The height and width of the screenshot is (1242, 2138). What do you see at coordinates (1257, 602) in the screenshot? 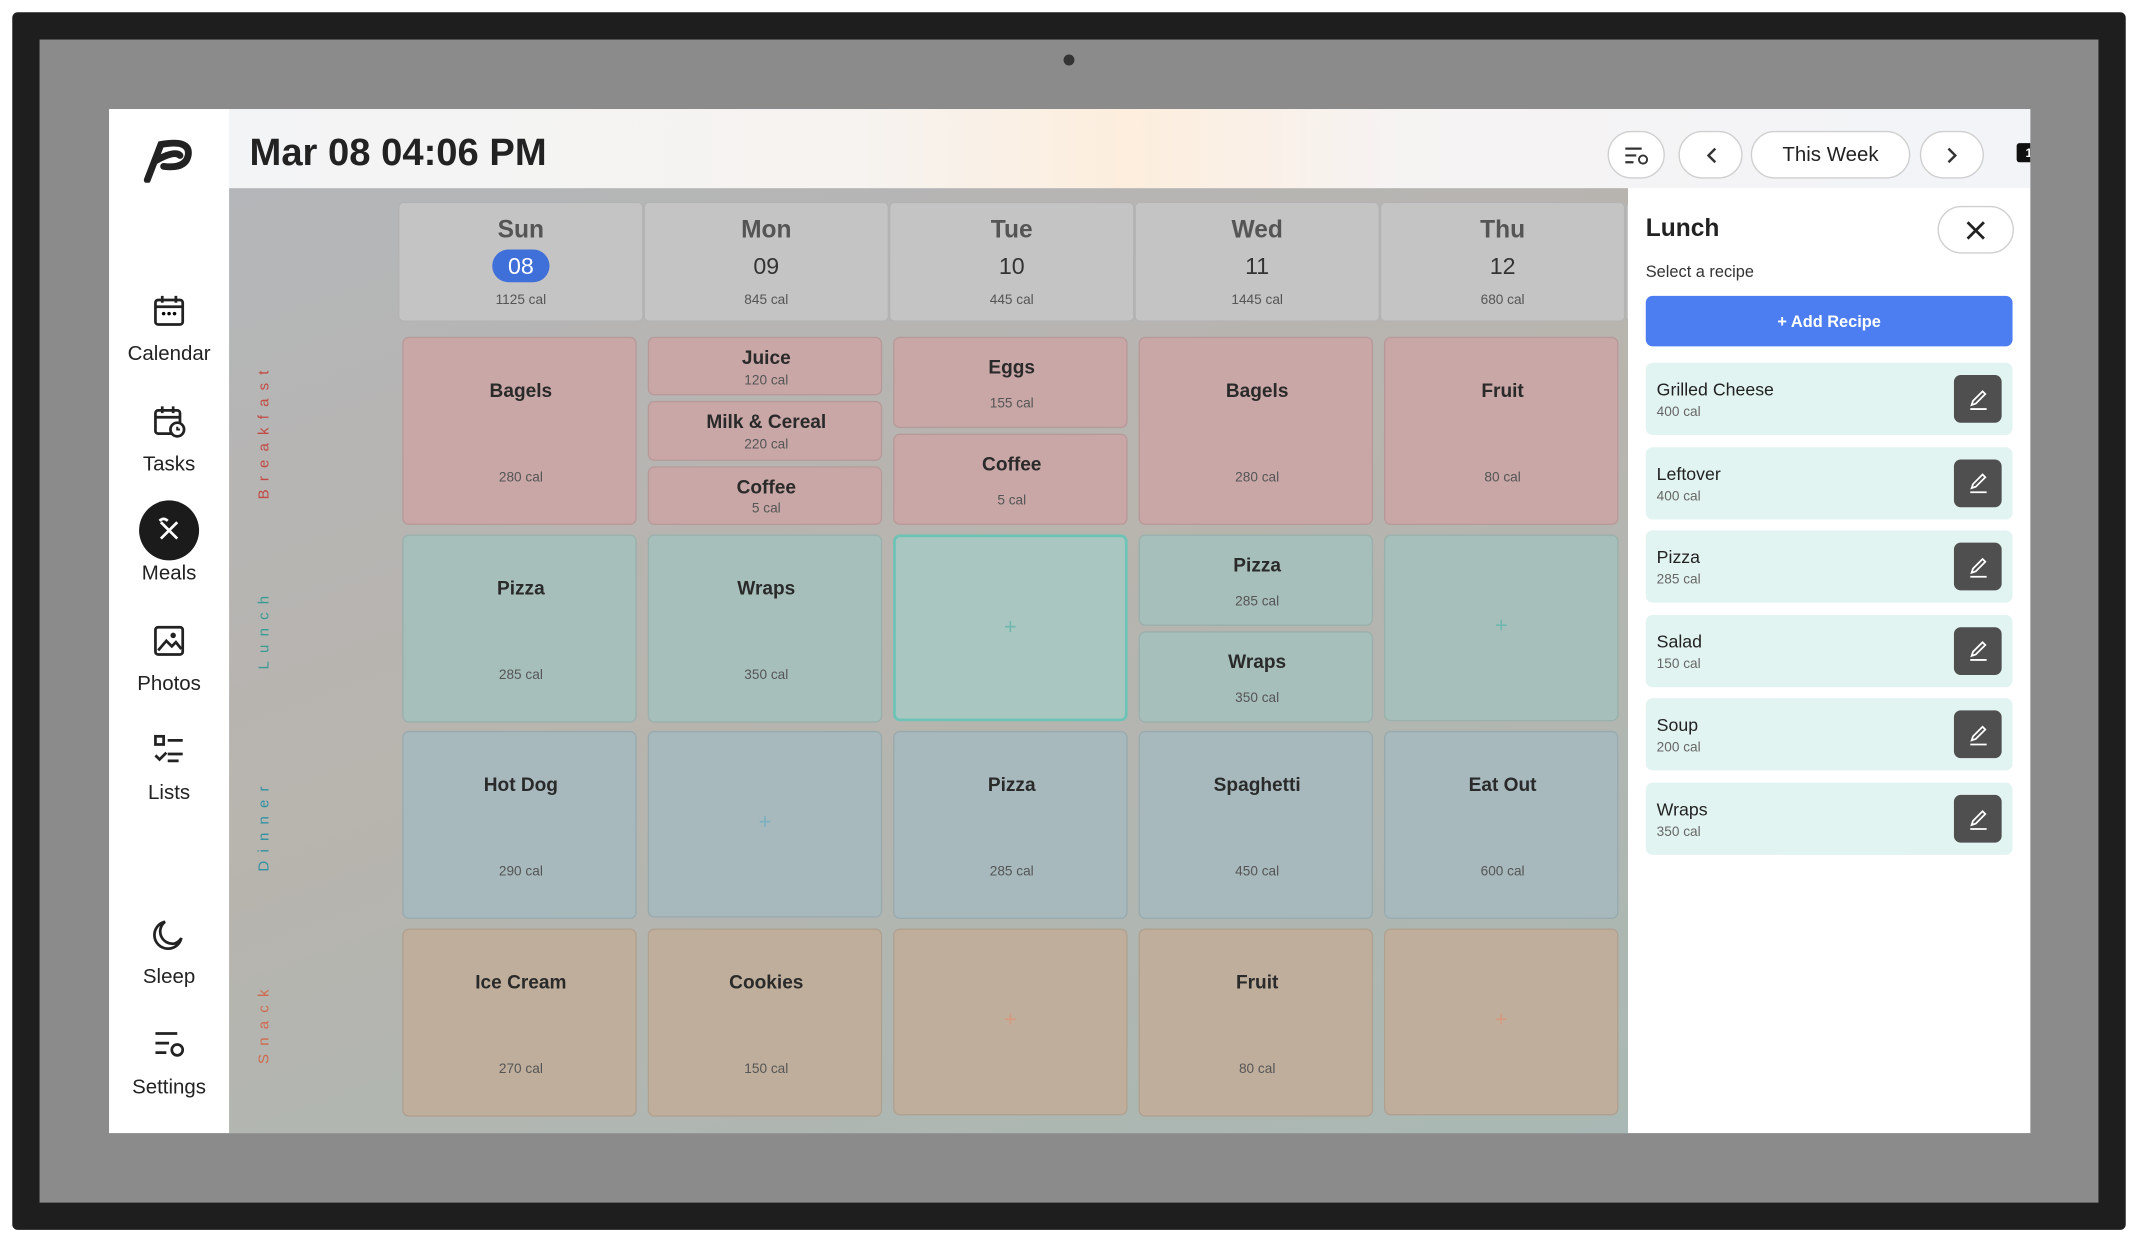
I see `meal-calories: 285 cal` at bounding box center [1257, 602].